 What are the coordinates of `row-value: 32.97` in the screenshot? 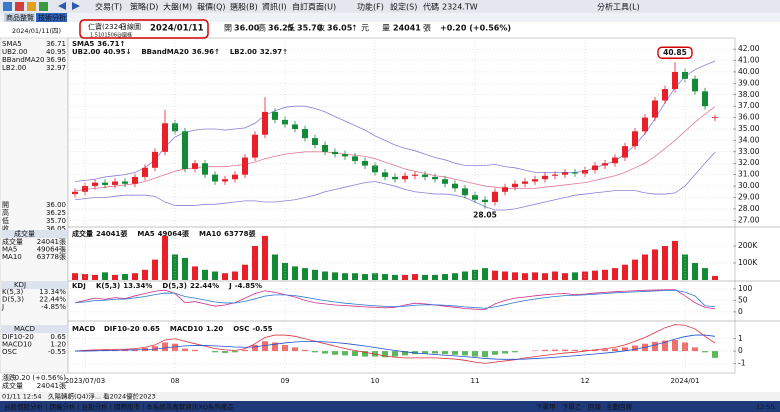 It's located at (56, 68).